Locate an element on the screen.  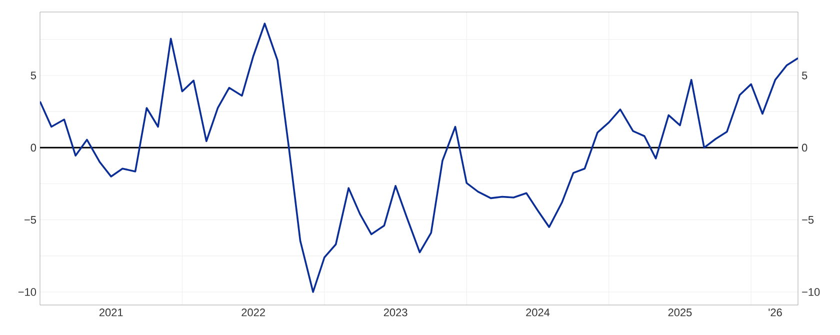
y-tick-label: 0 is located at coordinates (33, 148).